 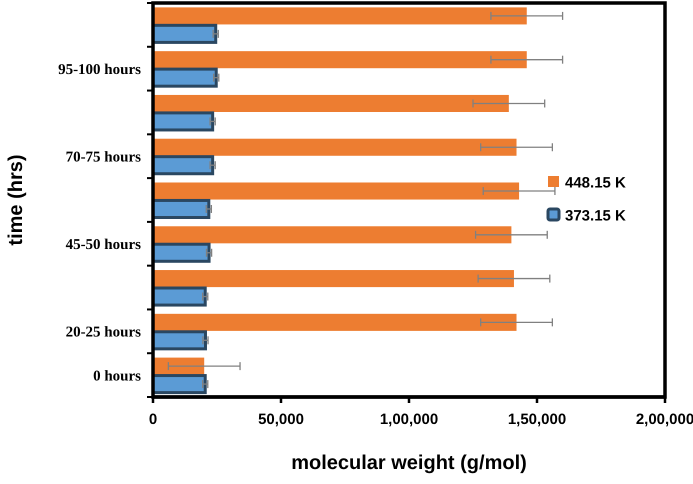 What do you see at coordinates (153, 419) in the screenshot?
I see `x-tick-label: 0` at bounding box center [153, 419].